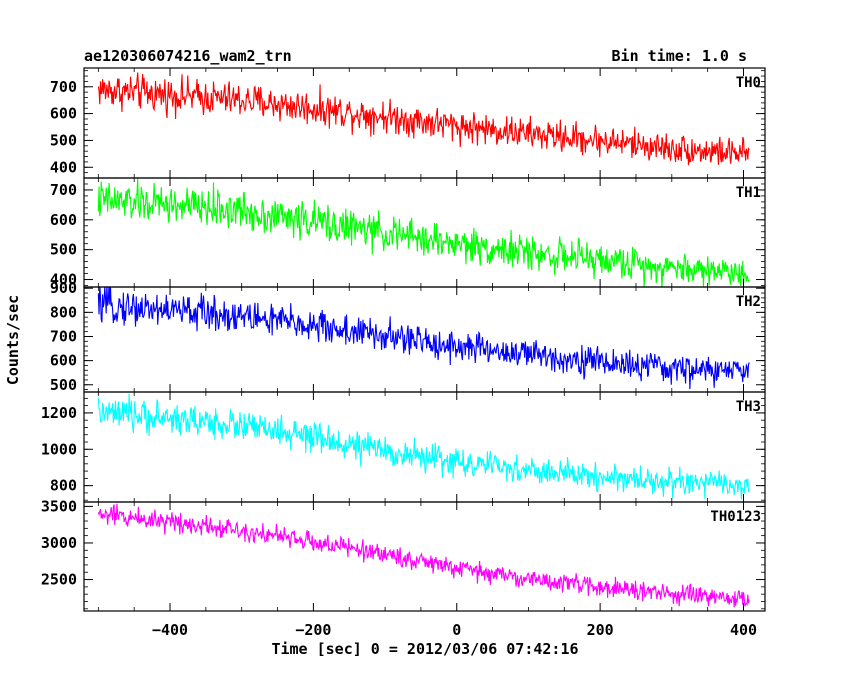 Image resolution: width=850 pixels, height=685 pixels. I want to click on y-axis-label: Counts/sec, so click(13, 340).